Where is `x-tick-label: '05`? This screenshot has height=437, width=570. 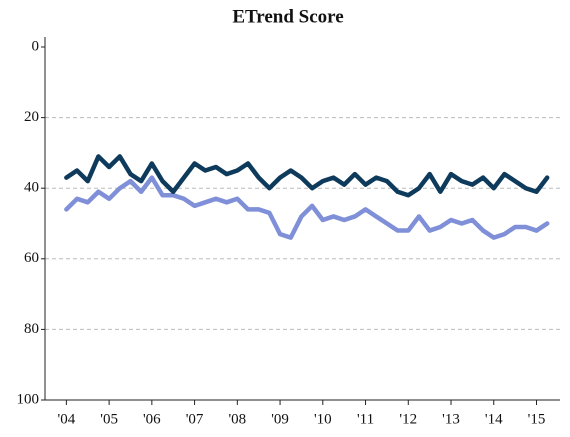
x-tick-label: '05 is located at coordinates (109, 419).